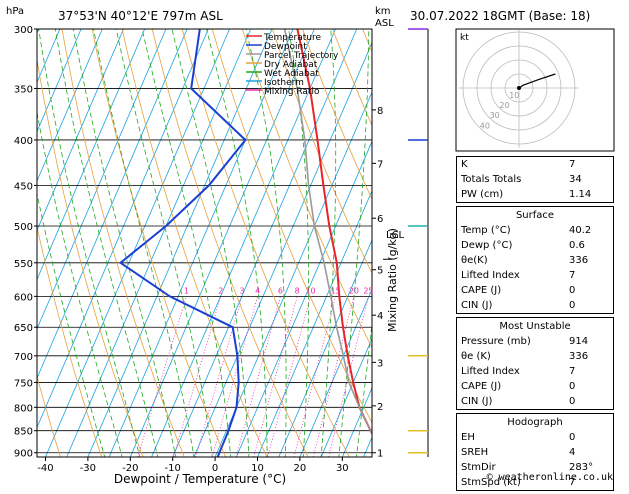 The image size is (629, 494). I want to click on x-tick-label: -10, so click(173, 468).